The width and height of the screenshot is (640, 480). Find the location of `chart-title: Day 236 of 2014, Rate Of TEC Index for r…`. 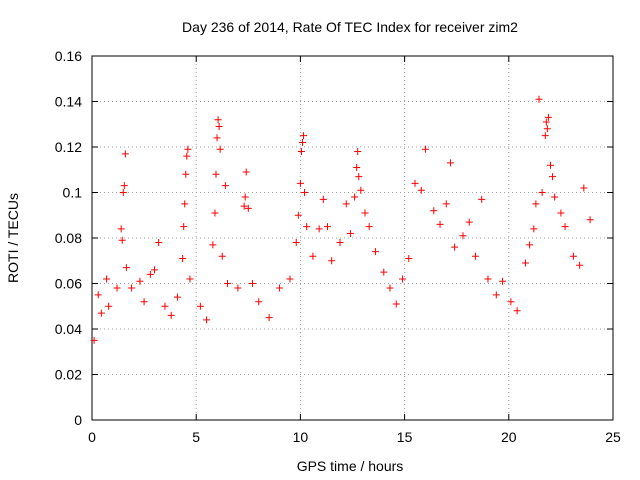

chart-title: Day 236 of 2014, Rate Of TEC Index for r… is located at coordinates (350, 27).